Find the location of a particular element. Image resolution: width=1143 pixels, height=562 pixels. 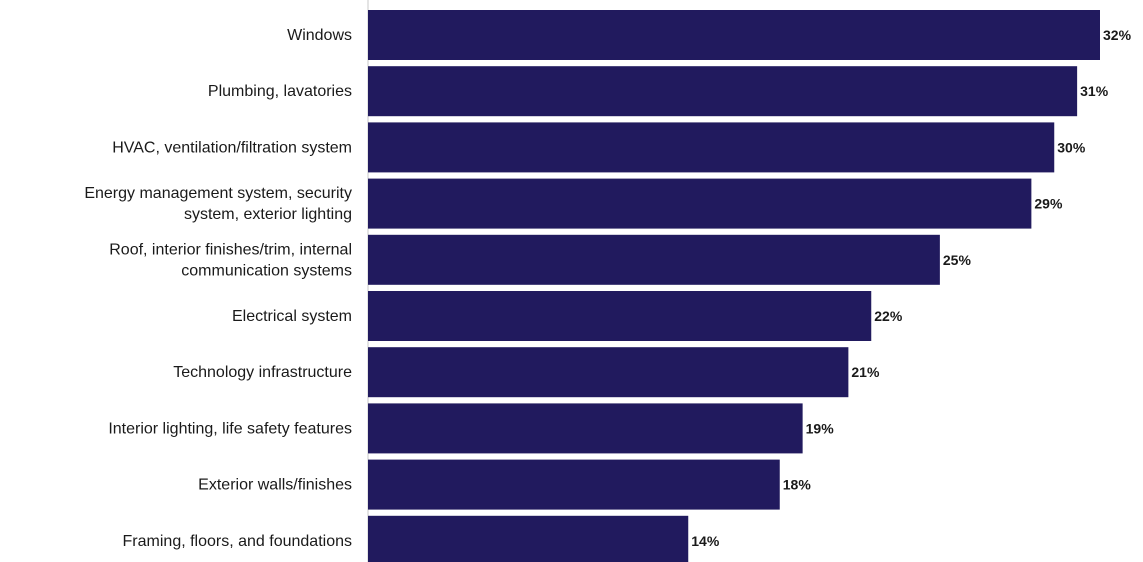

category-label-line: Plumbing, lavatories is located at coordinates (280, 91).